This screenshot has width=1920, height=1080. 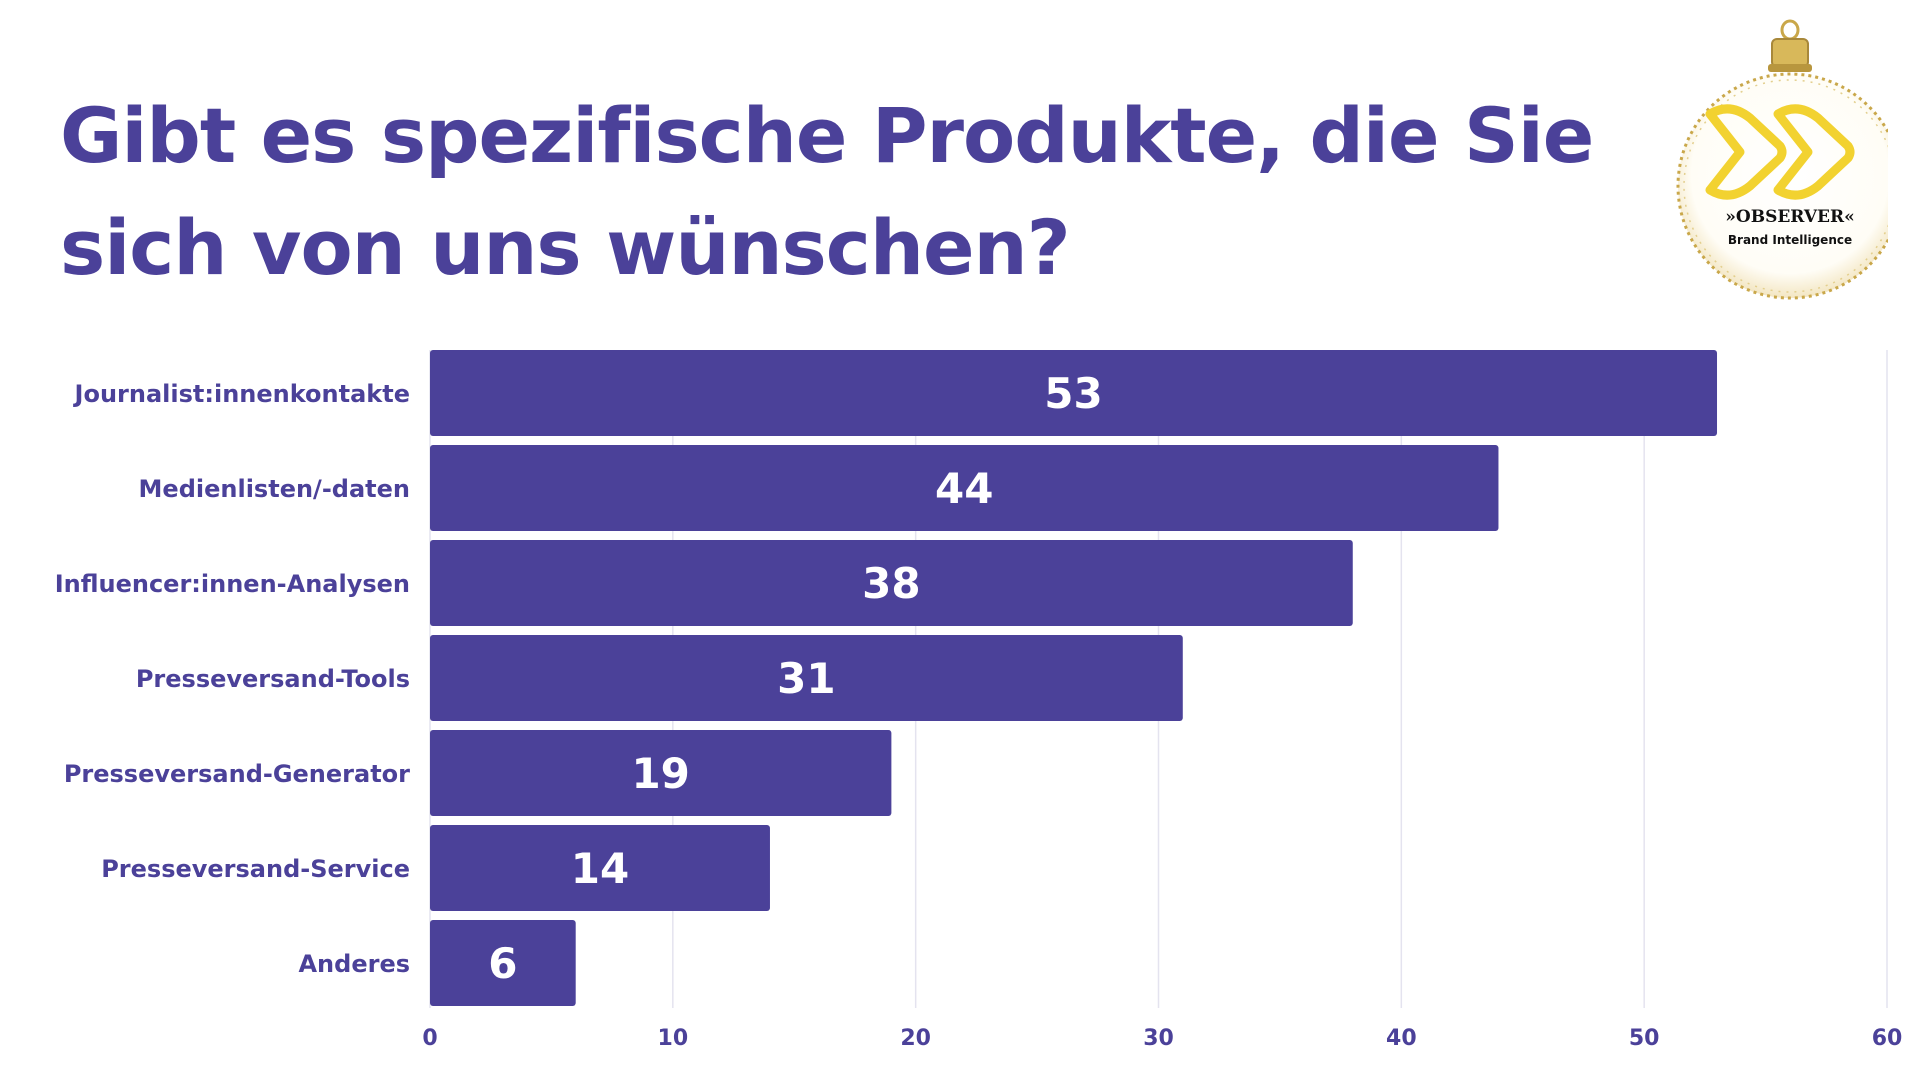 What do you see at coordinates (1790, 45) in the screenshot?
I see `ornament-cap-icon` at bounding box center [1790, 45].